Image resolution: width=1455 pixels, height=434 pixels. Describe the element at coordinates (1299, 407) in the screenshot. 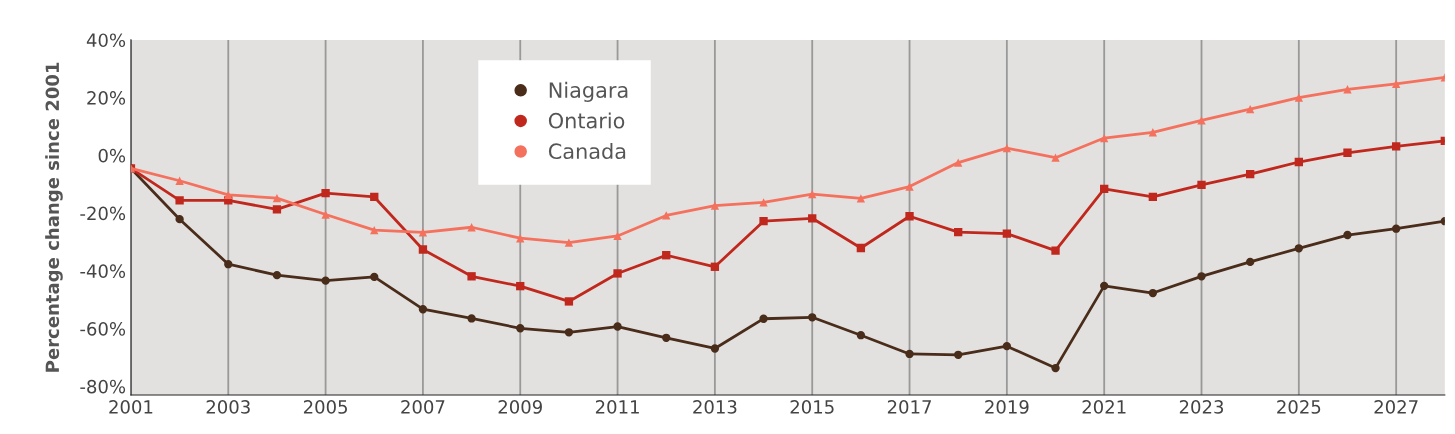

I see `x-tick-label: 2025` at that location.